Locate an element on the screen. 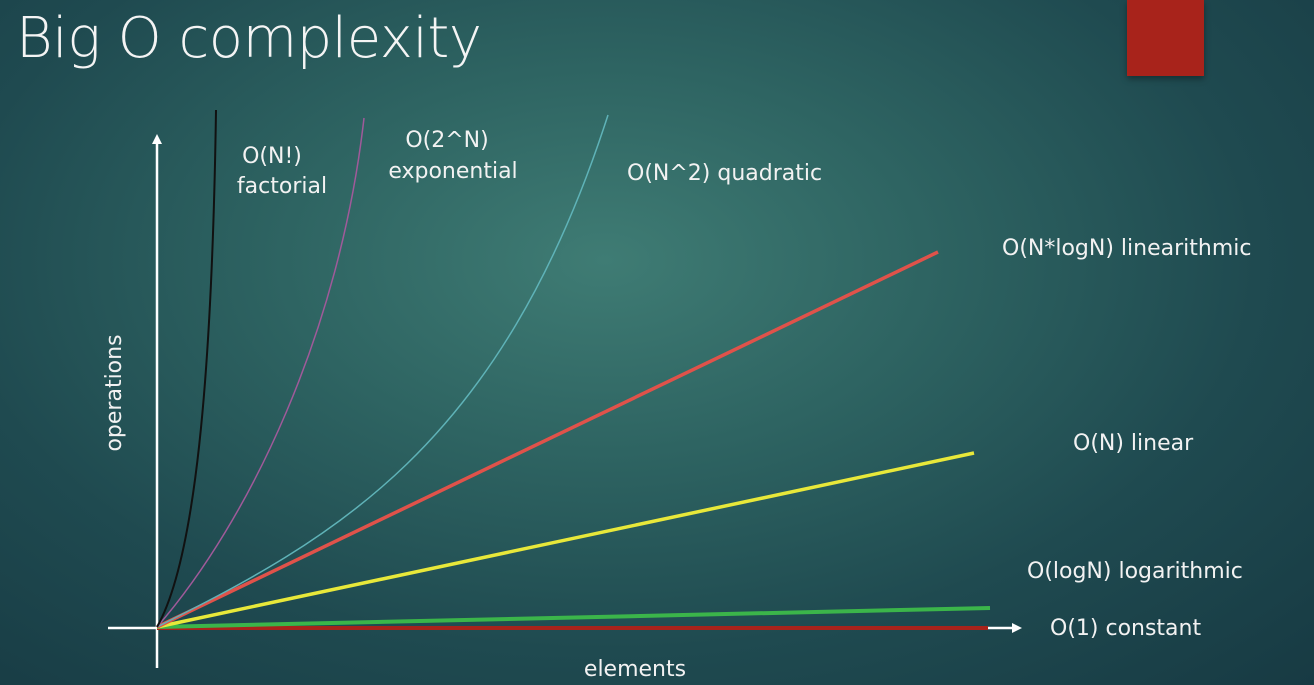 This screenshot has width=1314, height=685. label-exponential-notation: O(2^N) is located at coordinates (446, 140).